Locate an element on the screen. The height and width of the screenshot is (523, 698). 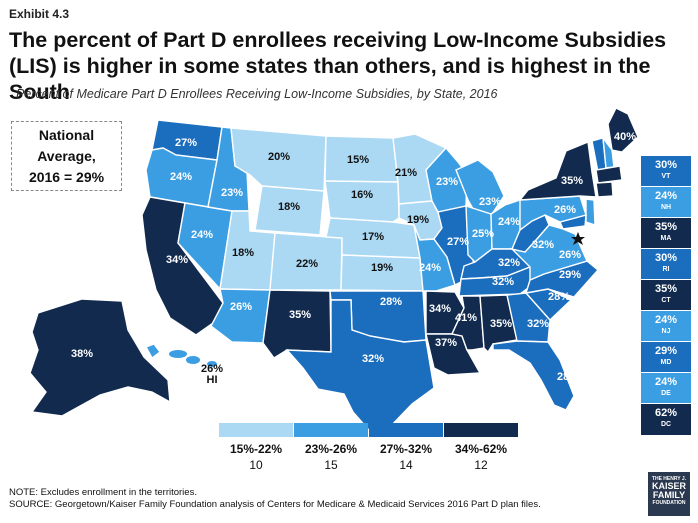
legend-range-2: 23%-26% is located at coordinates (331, 449).